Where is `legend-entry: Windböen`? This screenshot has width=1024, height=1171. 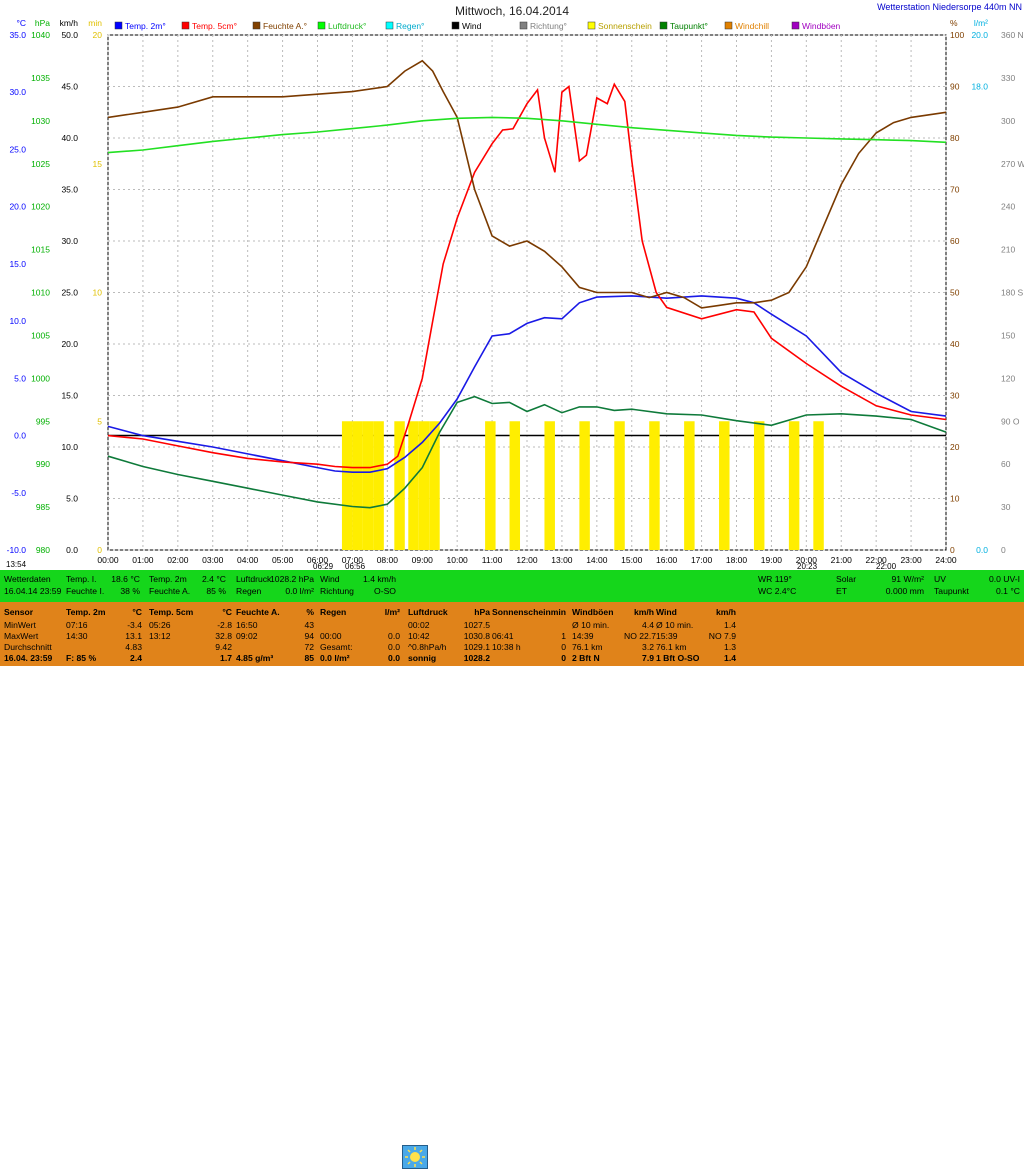 legend-entry: Windböen is located at coordinates (821, 26).